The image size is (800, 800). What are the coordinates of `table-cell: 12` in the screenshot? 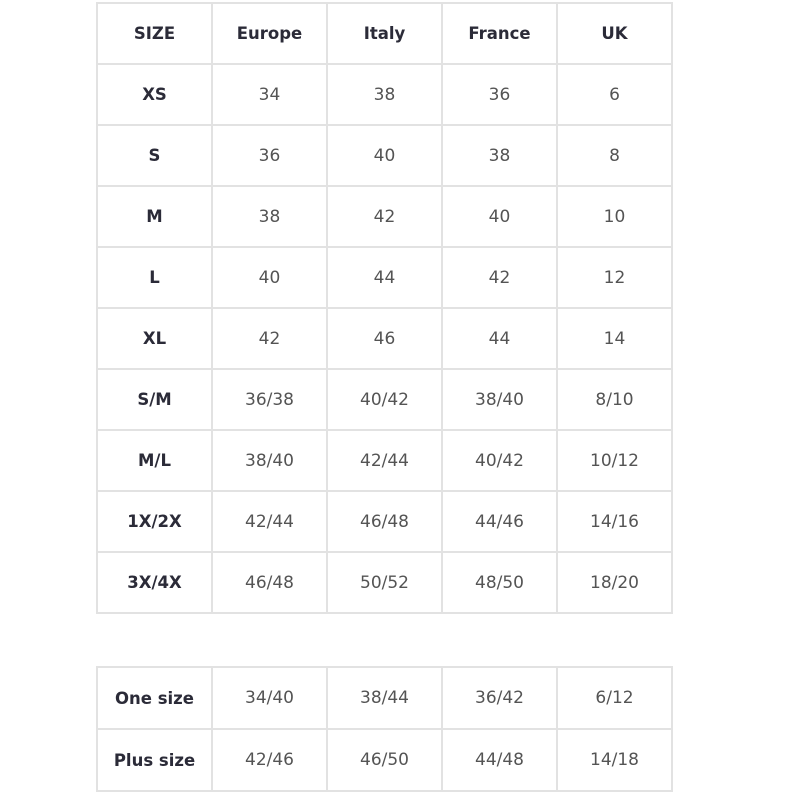 It's located at (614, 277).